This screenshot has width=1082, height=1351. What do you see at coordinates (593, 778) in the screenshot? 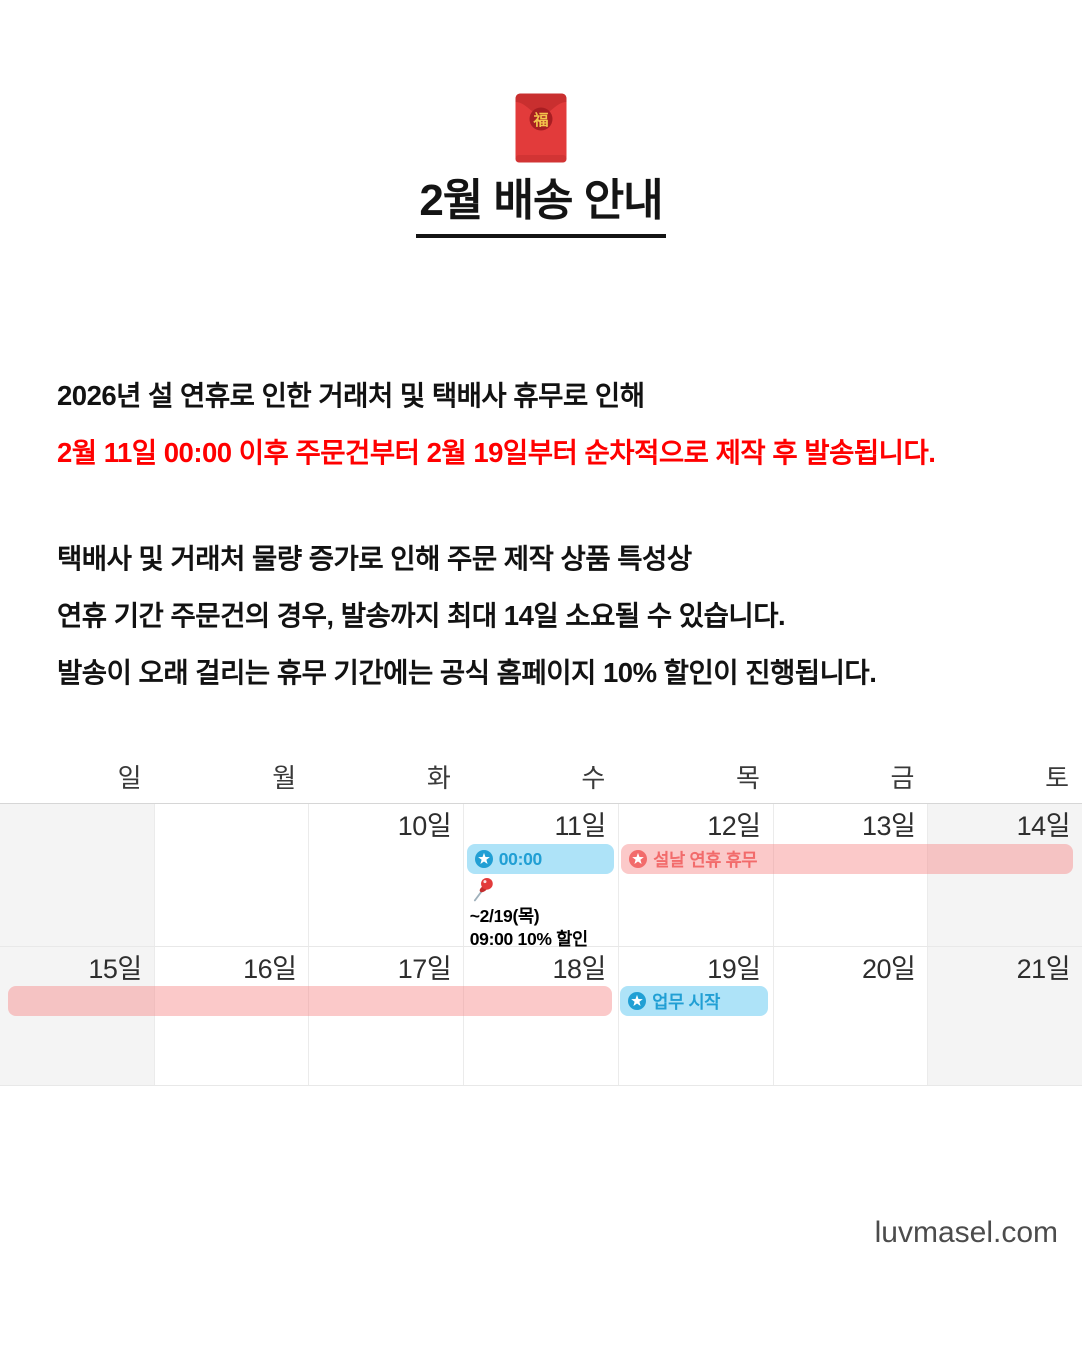
I see `weekday-wed: 수` at bounding box center [593, 778].